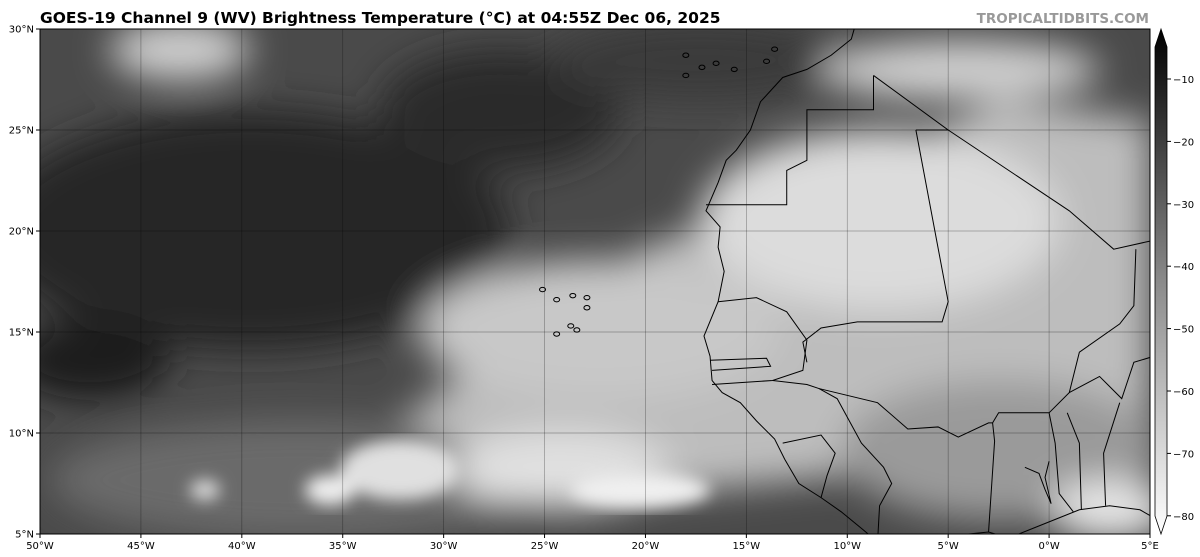  Describe the element at coordinates (790, 140) in the screenshot. I see `border-w-sahara` at that location.